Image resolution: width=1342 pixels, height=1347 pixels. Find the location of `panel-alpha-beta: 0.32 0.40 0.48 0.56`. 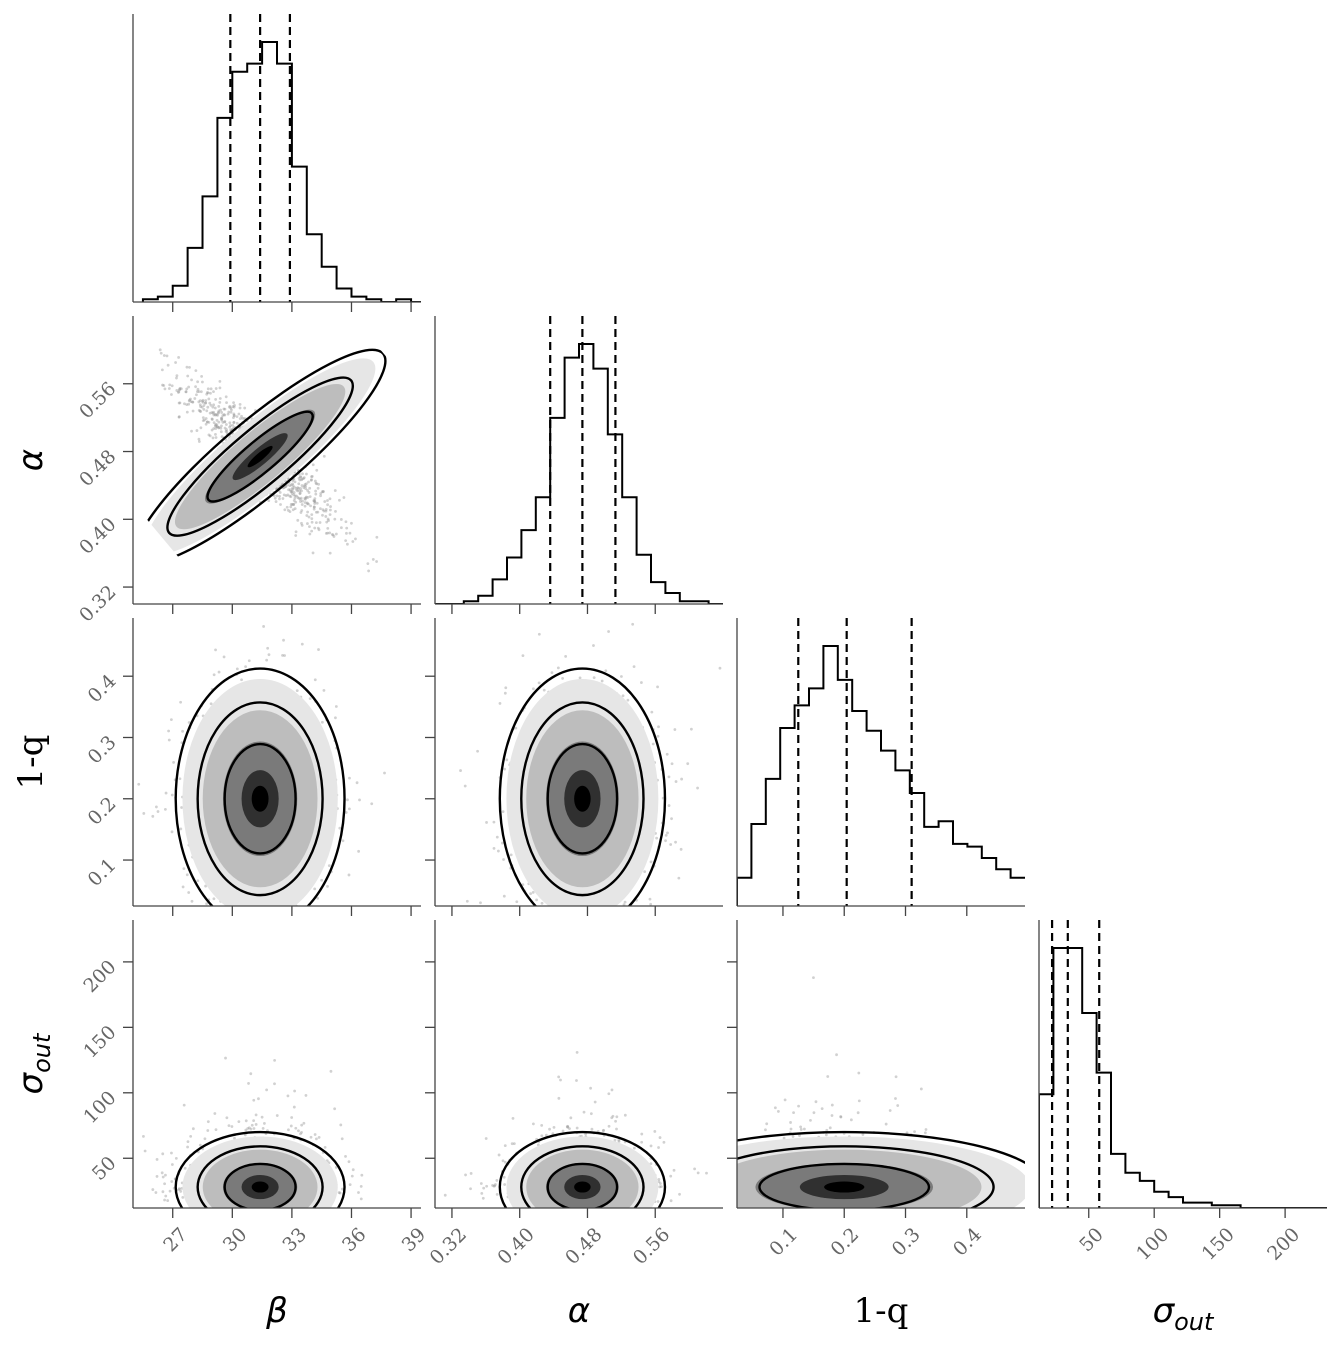

panel-alpha-beta: 0.32 0.40 0.48 0.56 is located at coordinates (248, 471).